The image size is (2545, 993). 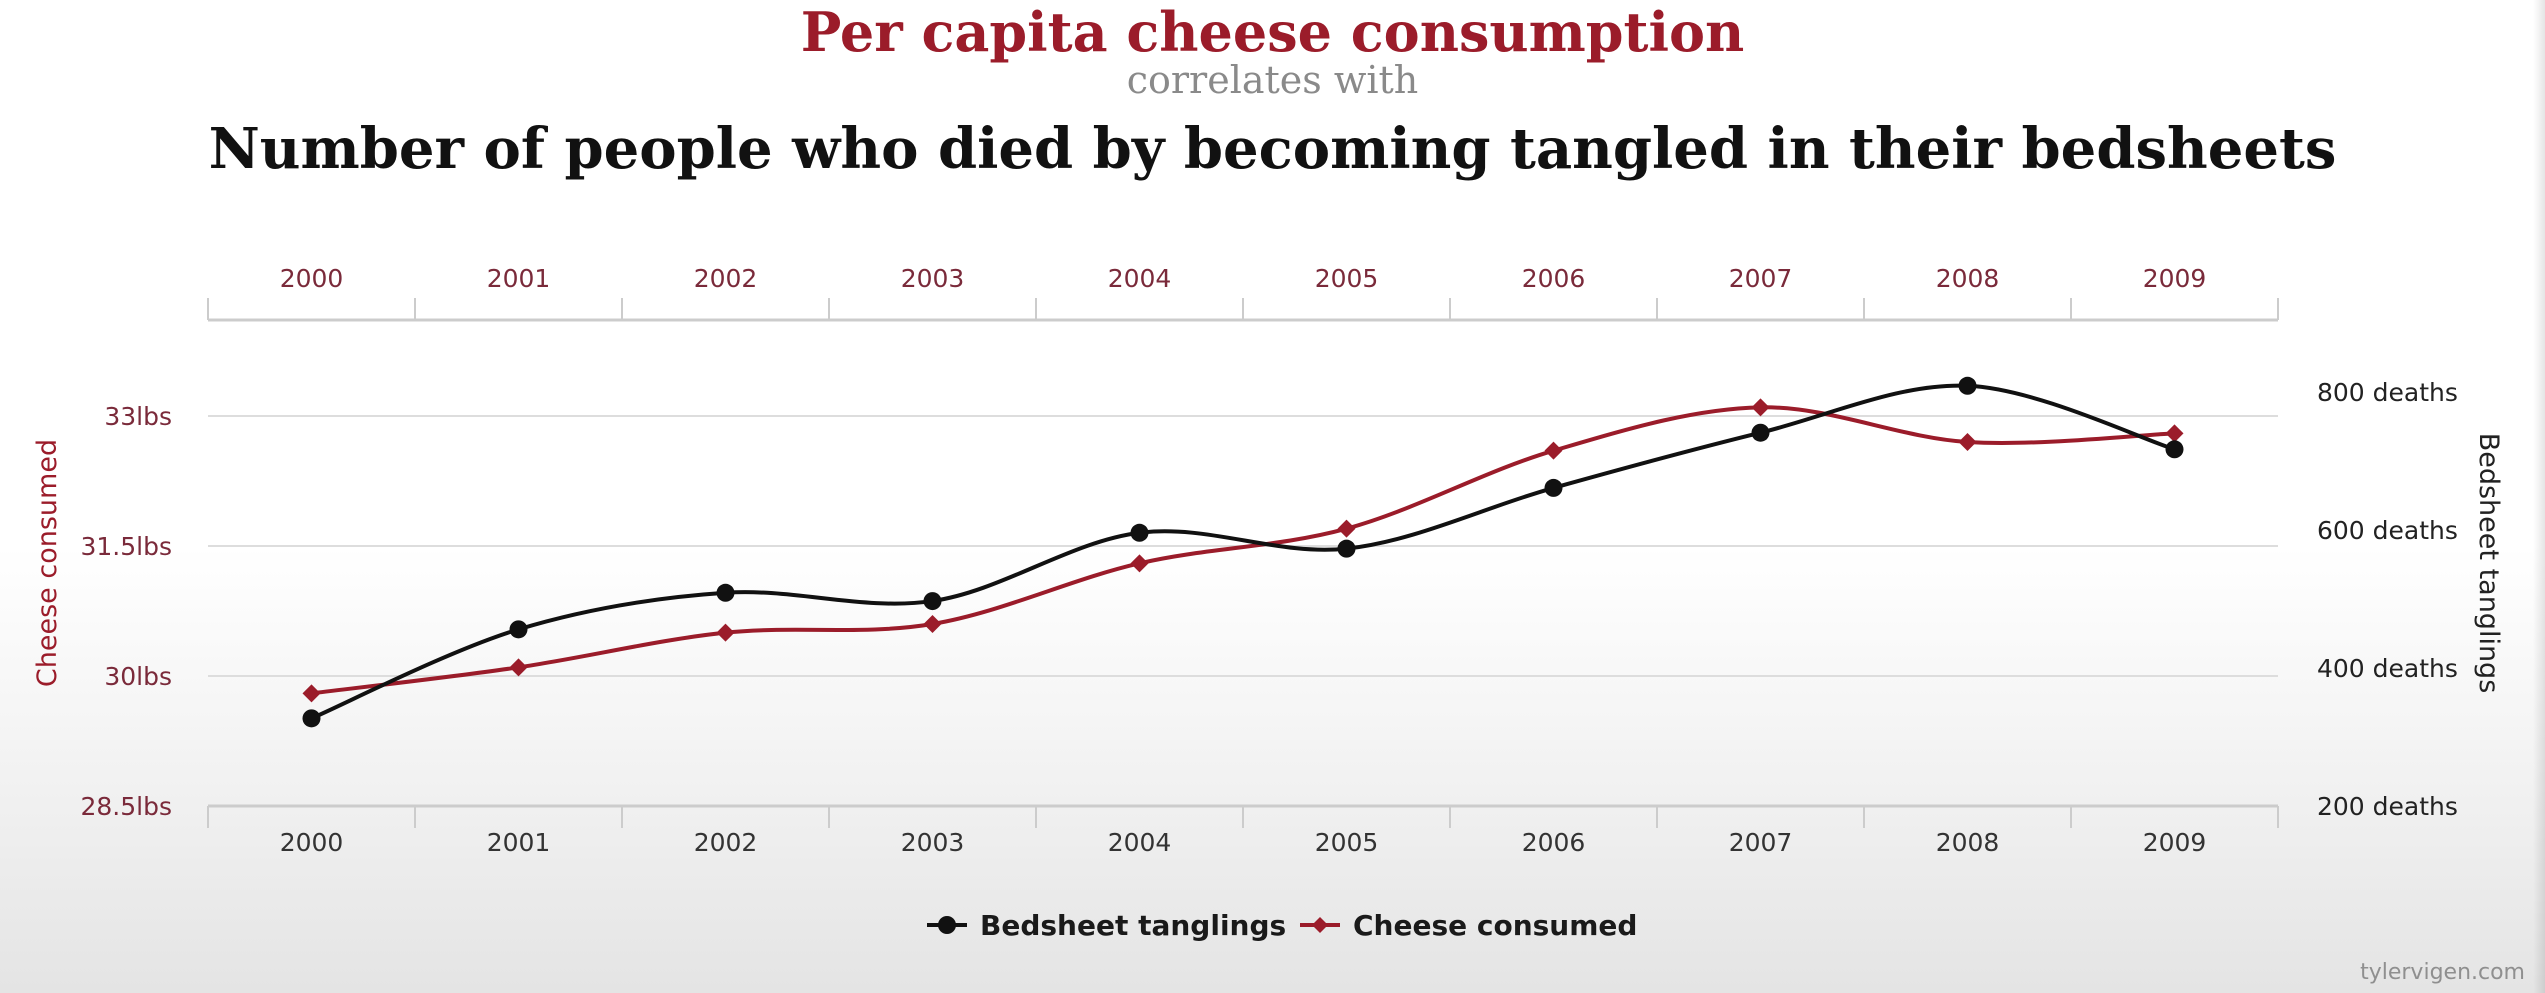 I want to click on right-y-tick-label: 200 deaths, so click(x=2387, y=806).